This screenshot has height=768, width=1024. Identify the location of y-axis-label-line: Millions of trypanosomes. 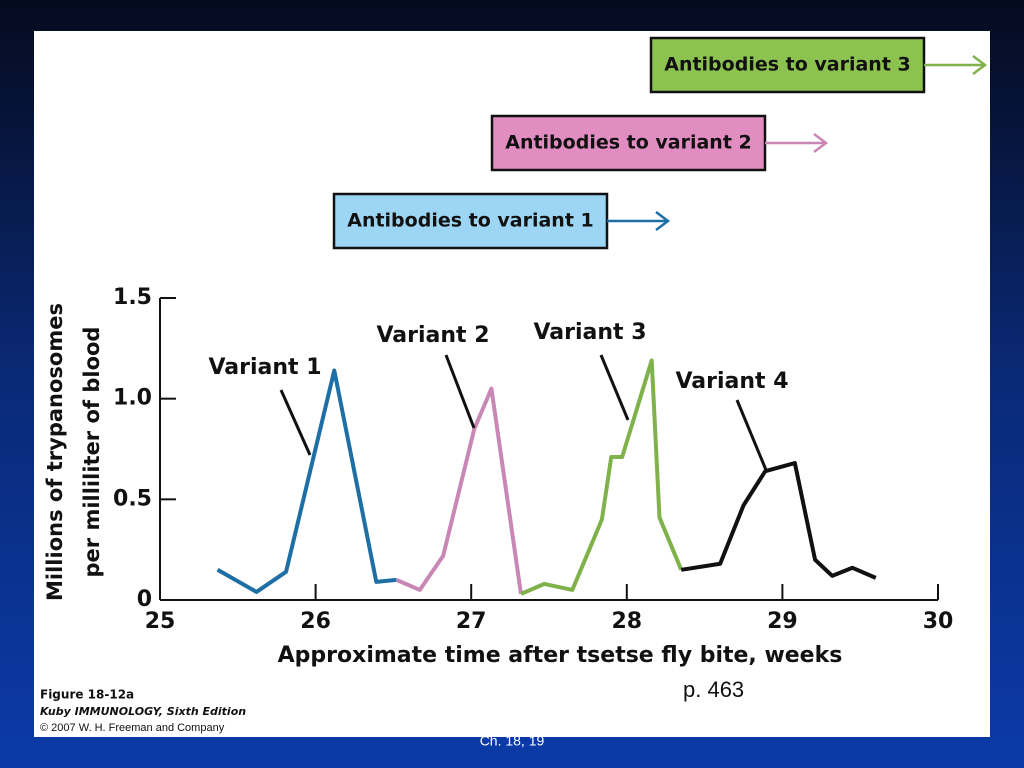
(55, 452).